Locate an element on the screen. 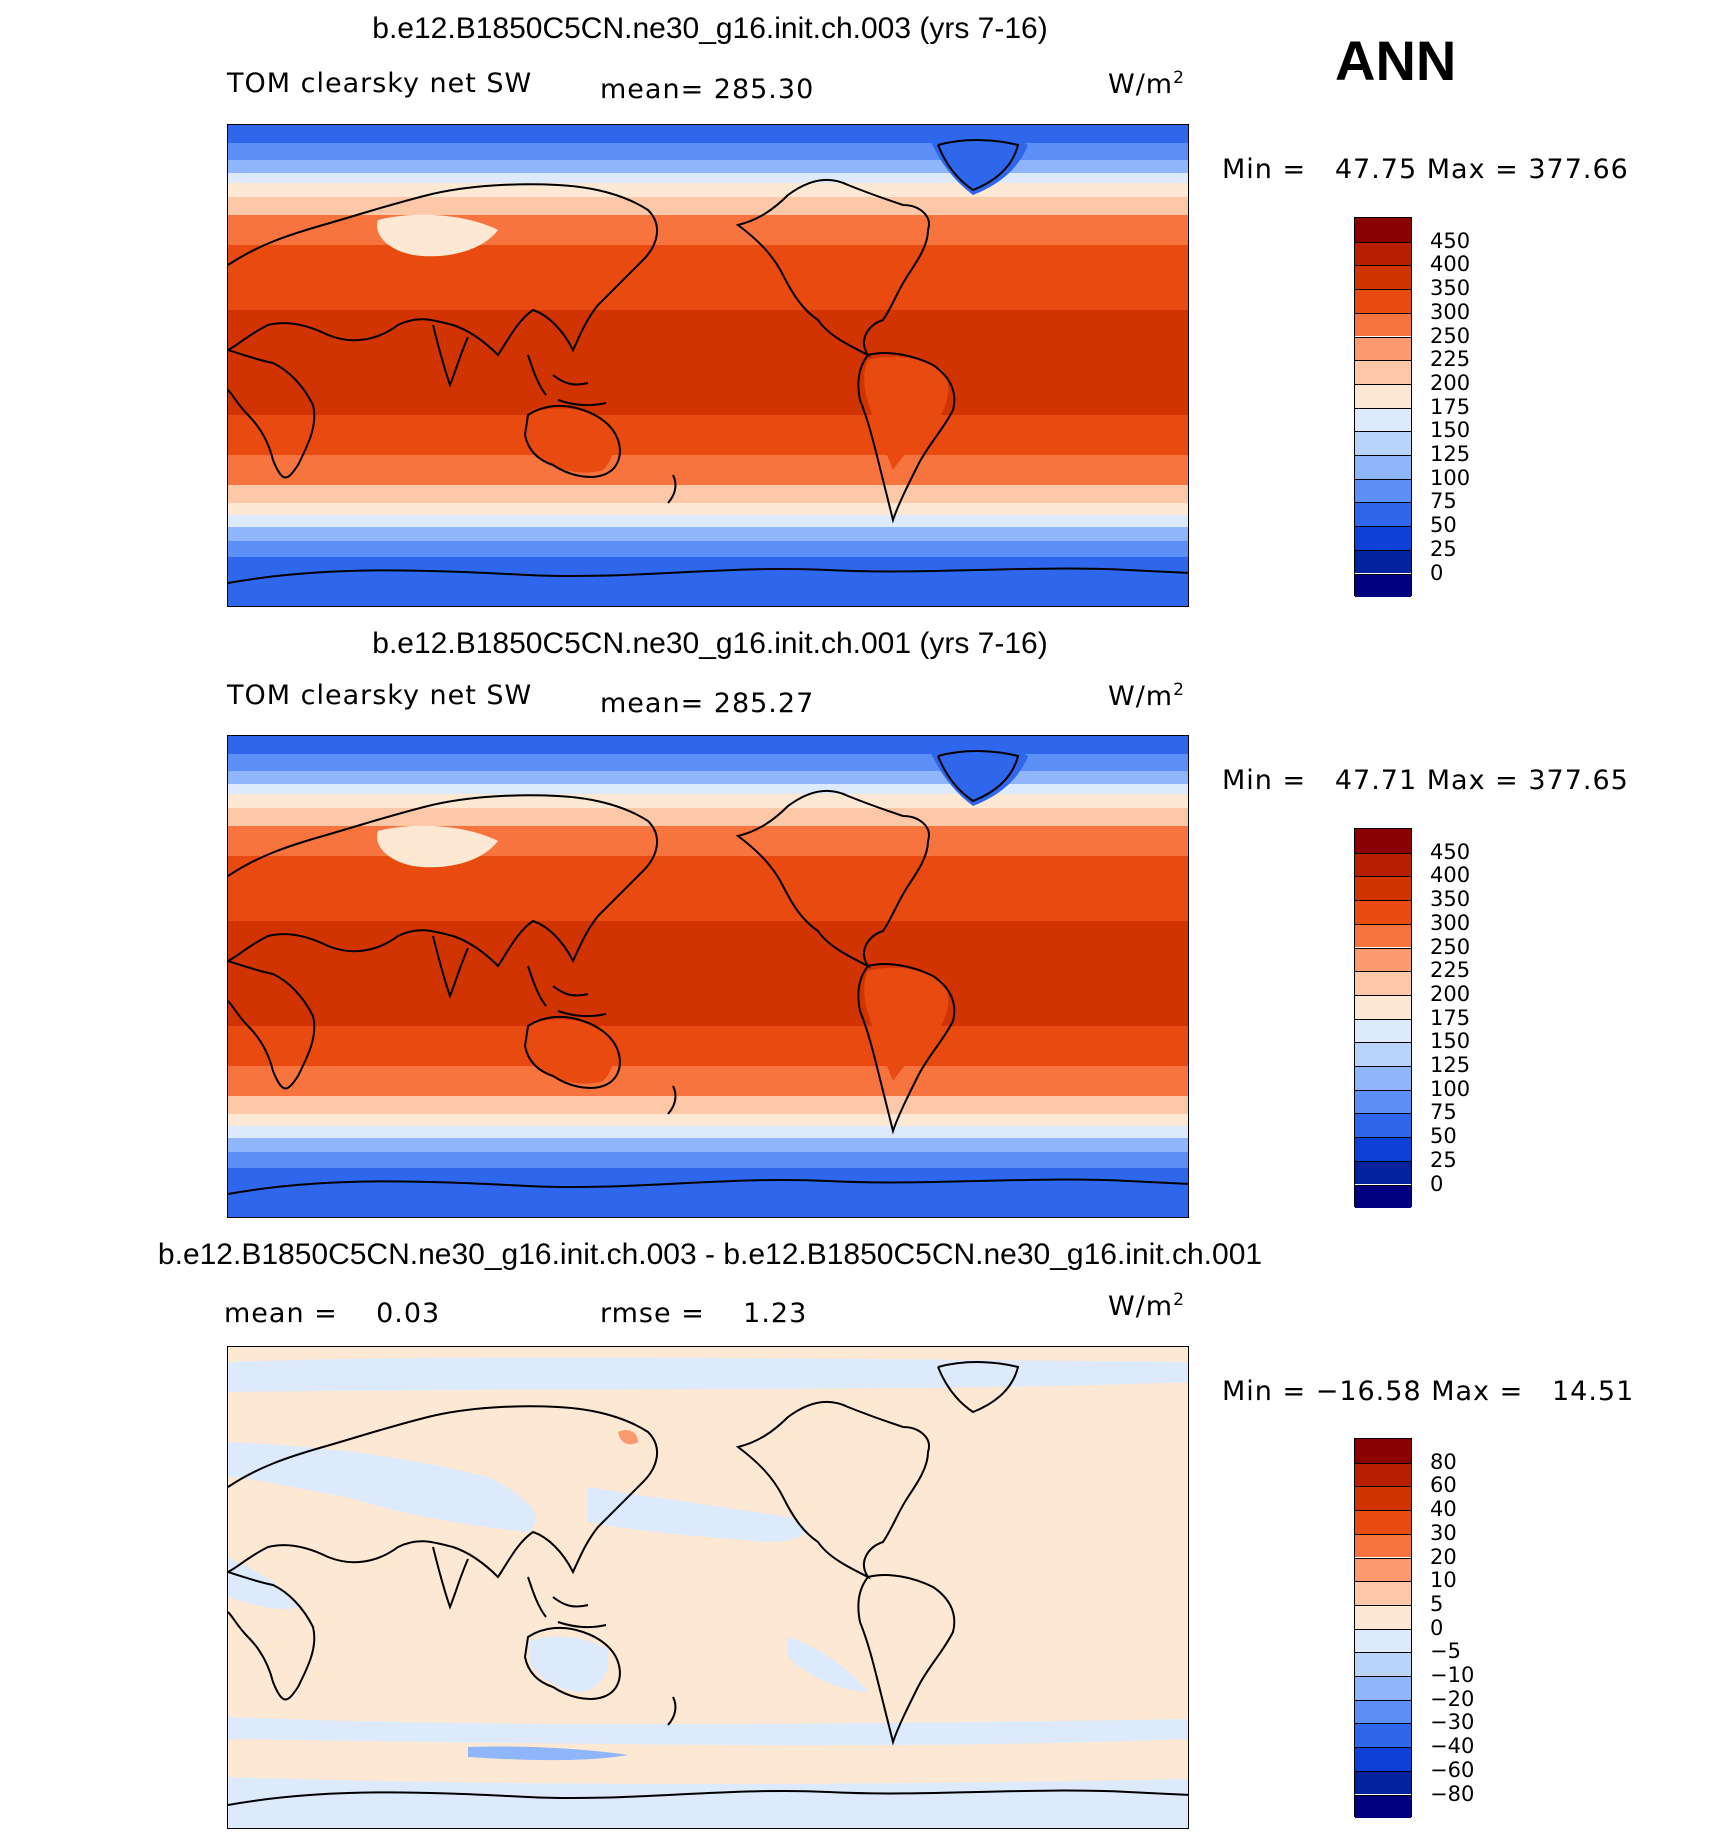 Image resolution: width=1710 pixels, height=1841 pixels. panel-1-units: W/m2 is located at coordinates (1146, 84).